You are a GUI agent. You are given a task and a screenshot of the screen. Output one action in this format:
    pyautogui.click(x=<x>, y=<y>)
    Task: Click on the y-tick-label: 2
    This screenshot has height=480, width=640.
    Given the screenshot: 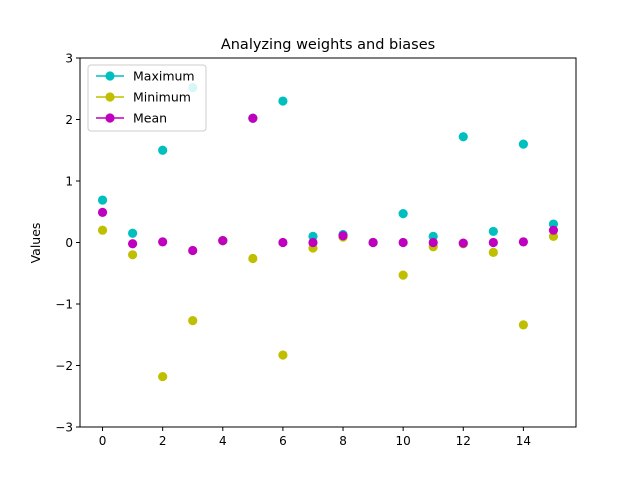 What is the action you would take?
    pyautogui.click(x=69, y=120)
    